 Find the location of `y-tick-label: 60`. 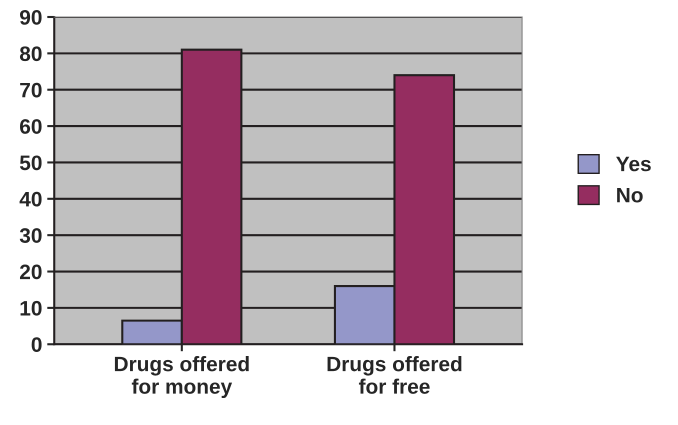

y-tick-label: 60 is located at coordinates (31, 126).